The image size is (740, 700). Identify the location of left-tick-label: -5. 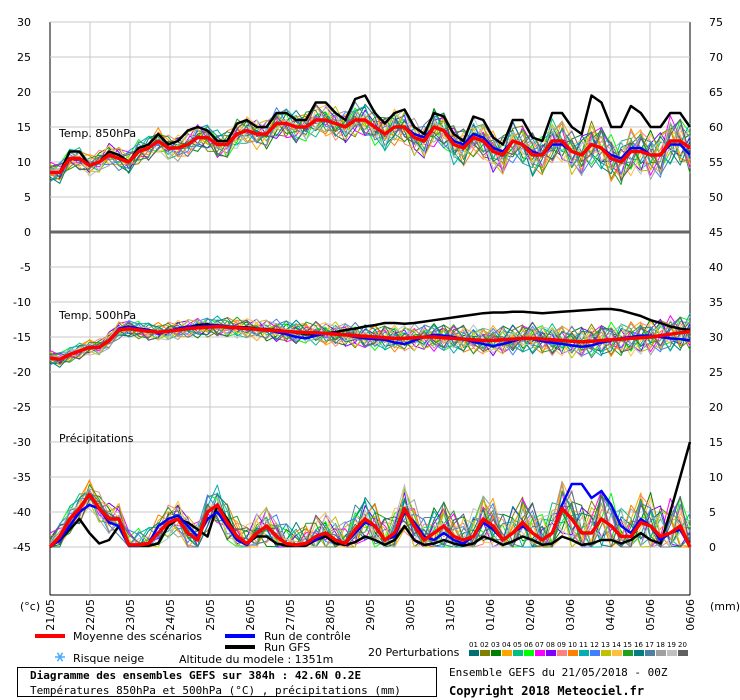
(25, 267).